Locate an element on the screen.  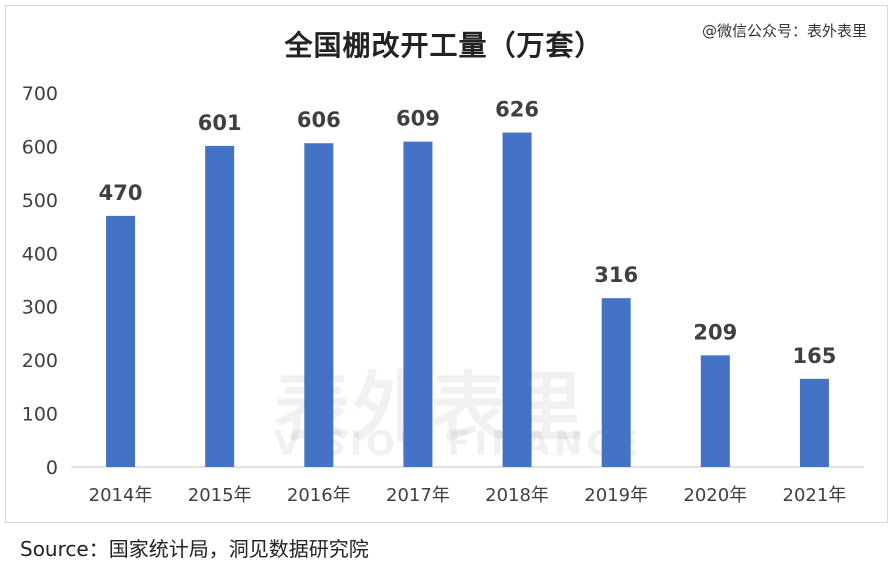
watermark-logo-subtext: VISION FINANCE is located at coordinates (458, 444).